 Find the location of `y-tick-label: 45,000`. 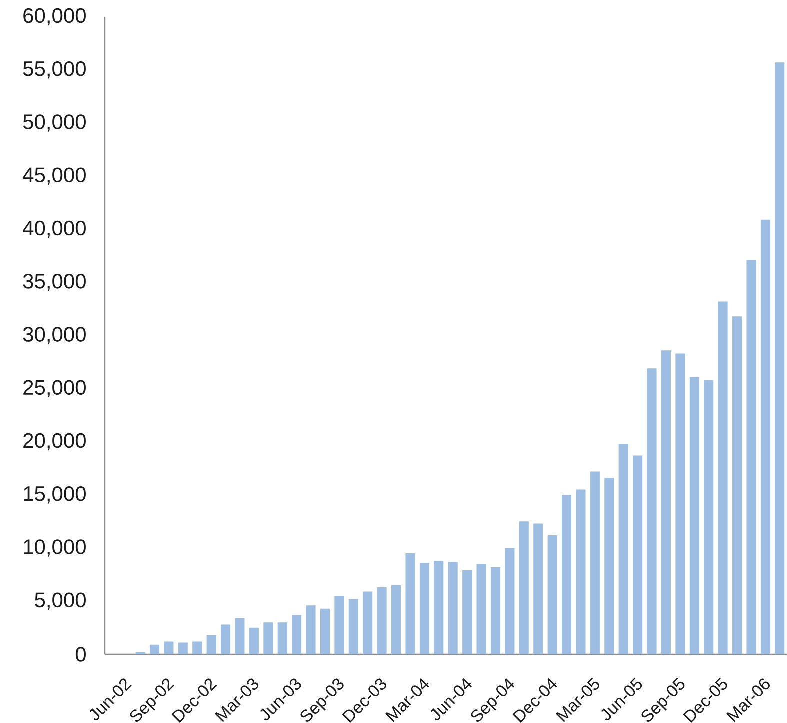

y-tick-label: 45,000 is located at coordinates (54, 177).